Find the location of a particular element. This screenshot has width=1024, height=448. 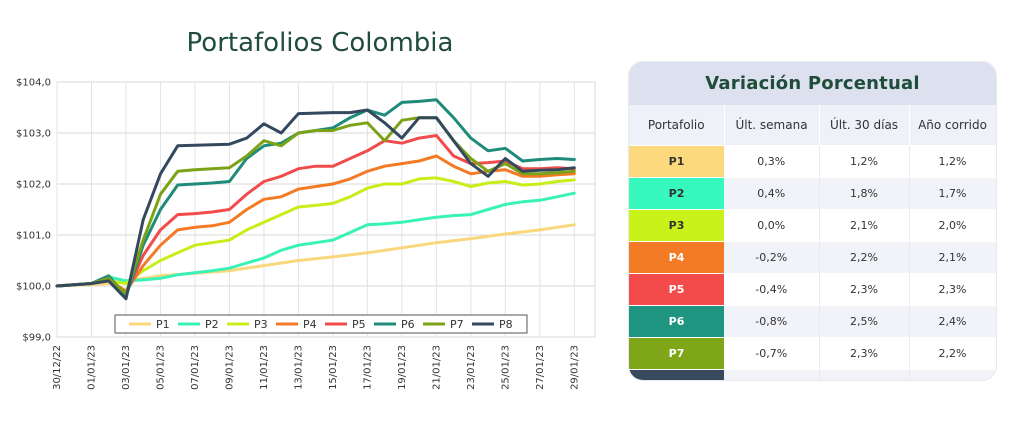

table-row: P2 0,4% 1,8% 1,7% is located at coordinates (812, 193).